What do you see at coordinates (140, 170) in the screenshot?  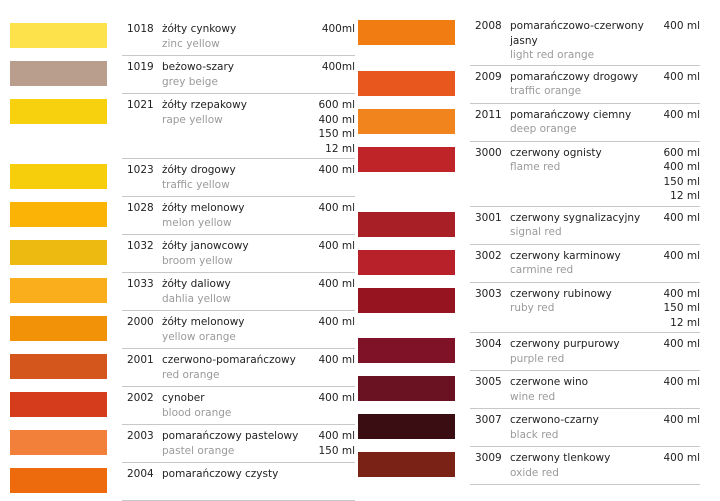 I see `color-code: 1023` at bounding box center [140, 170].